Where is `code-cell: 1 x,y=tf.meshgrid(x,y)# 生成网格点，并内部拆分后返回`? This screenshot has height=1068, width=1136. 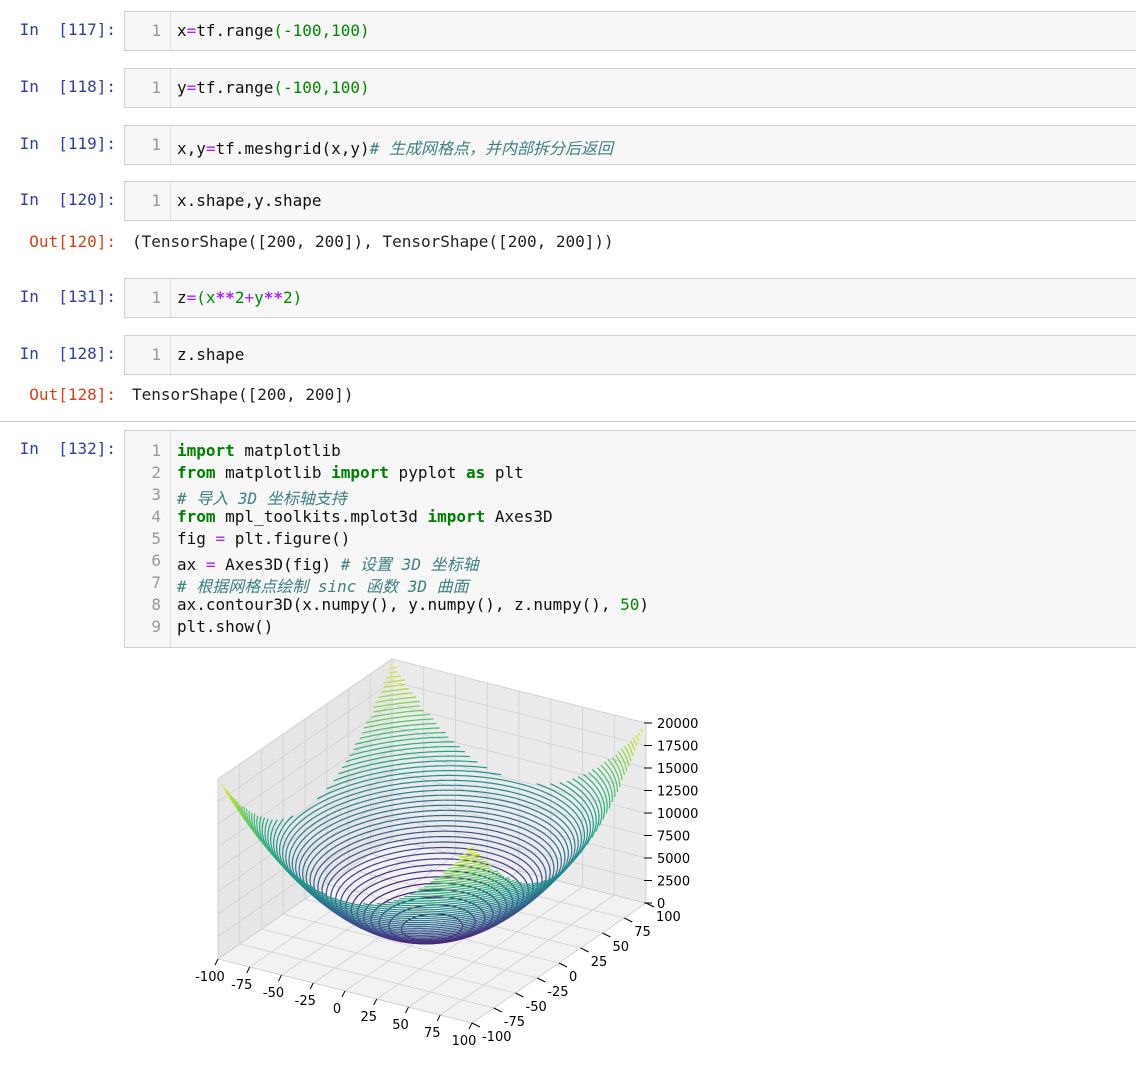 code-cell: 1 x,y=tf.meshgrid(x,y)# 生成网格点，并内部拆分后返回 is located at coordinates (630, 145).